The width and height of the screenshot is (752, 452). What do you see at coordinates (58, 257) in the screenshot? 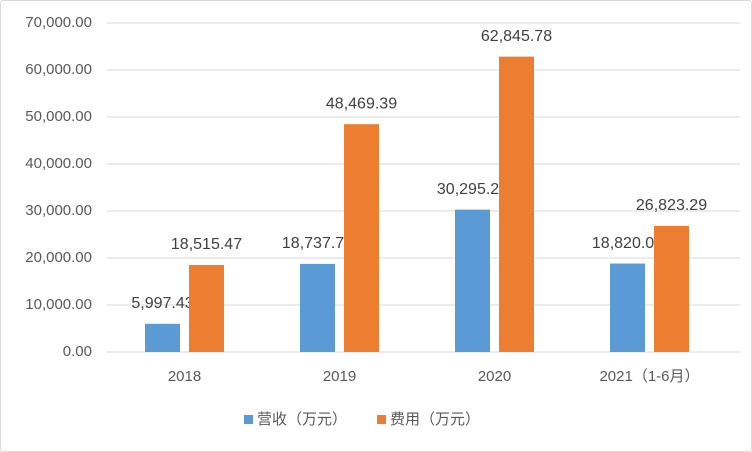
I see `y-tick-label: 20,000.00` at bounding box center [58, 257].